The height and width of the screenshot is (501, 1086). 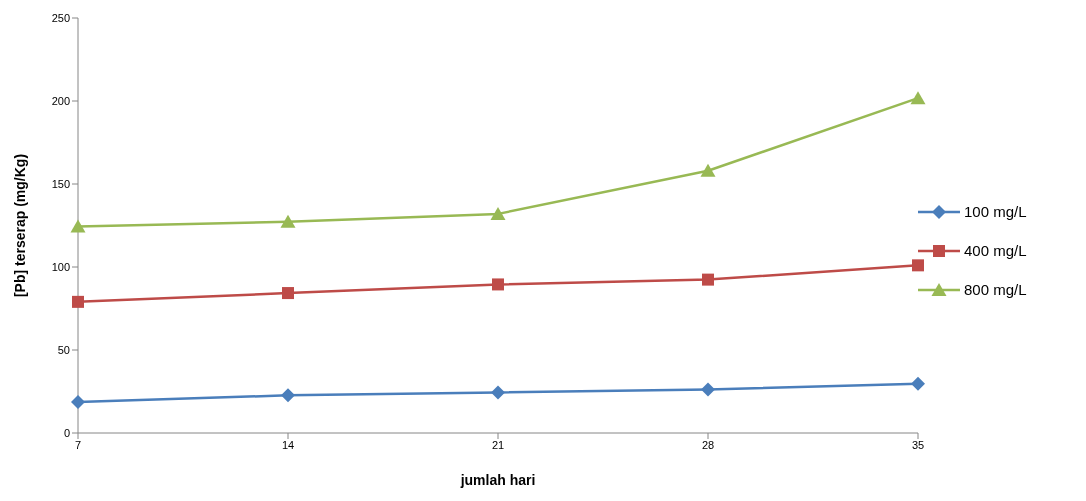 I want to click on y-tick-label: 50, so click(x=63, y=349).